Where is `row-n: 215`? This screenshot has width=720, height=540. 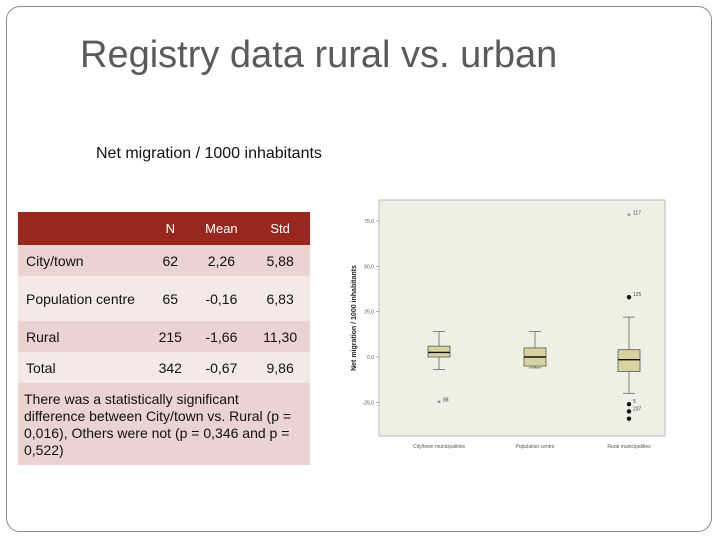 row-n: 215 is located at coordinates (170, 336).